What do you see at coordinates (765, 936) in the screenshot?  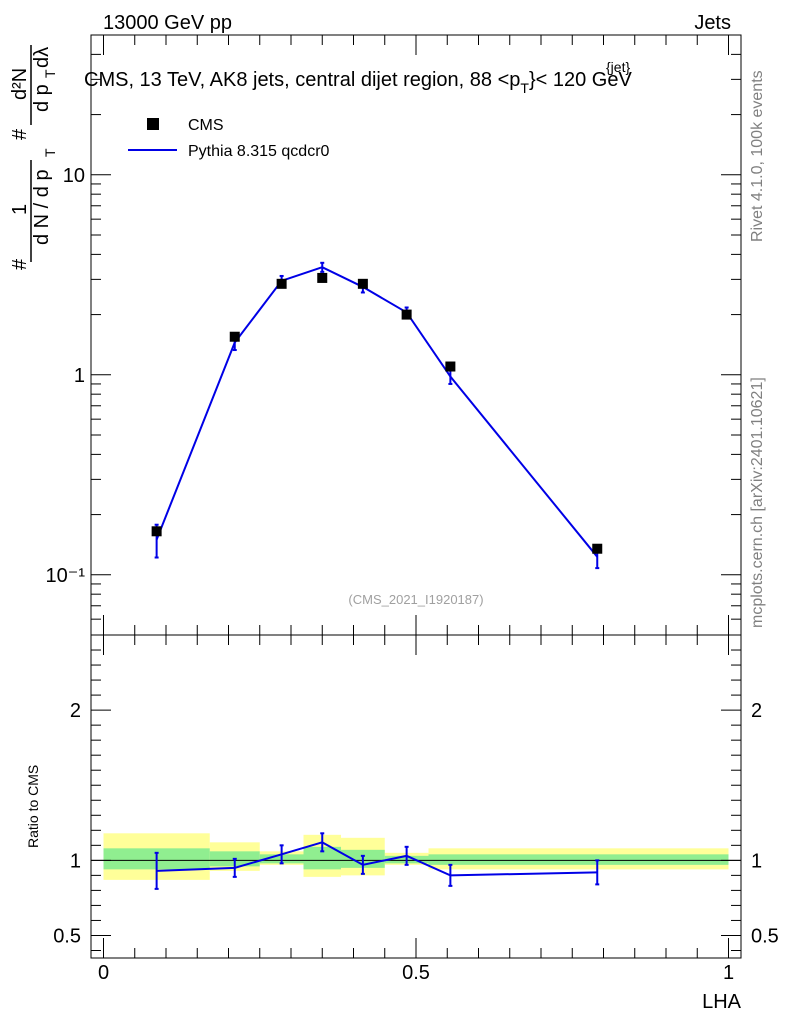 I see `ratio-ytick-label-right: 0.5` at bounding box center [765, 936].